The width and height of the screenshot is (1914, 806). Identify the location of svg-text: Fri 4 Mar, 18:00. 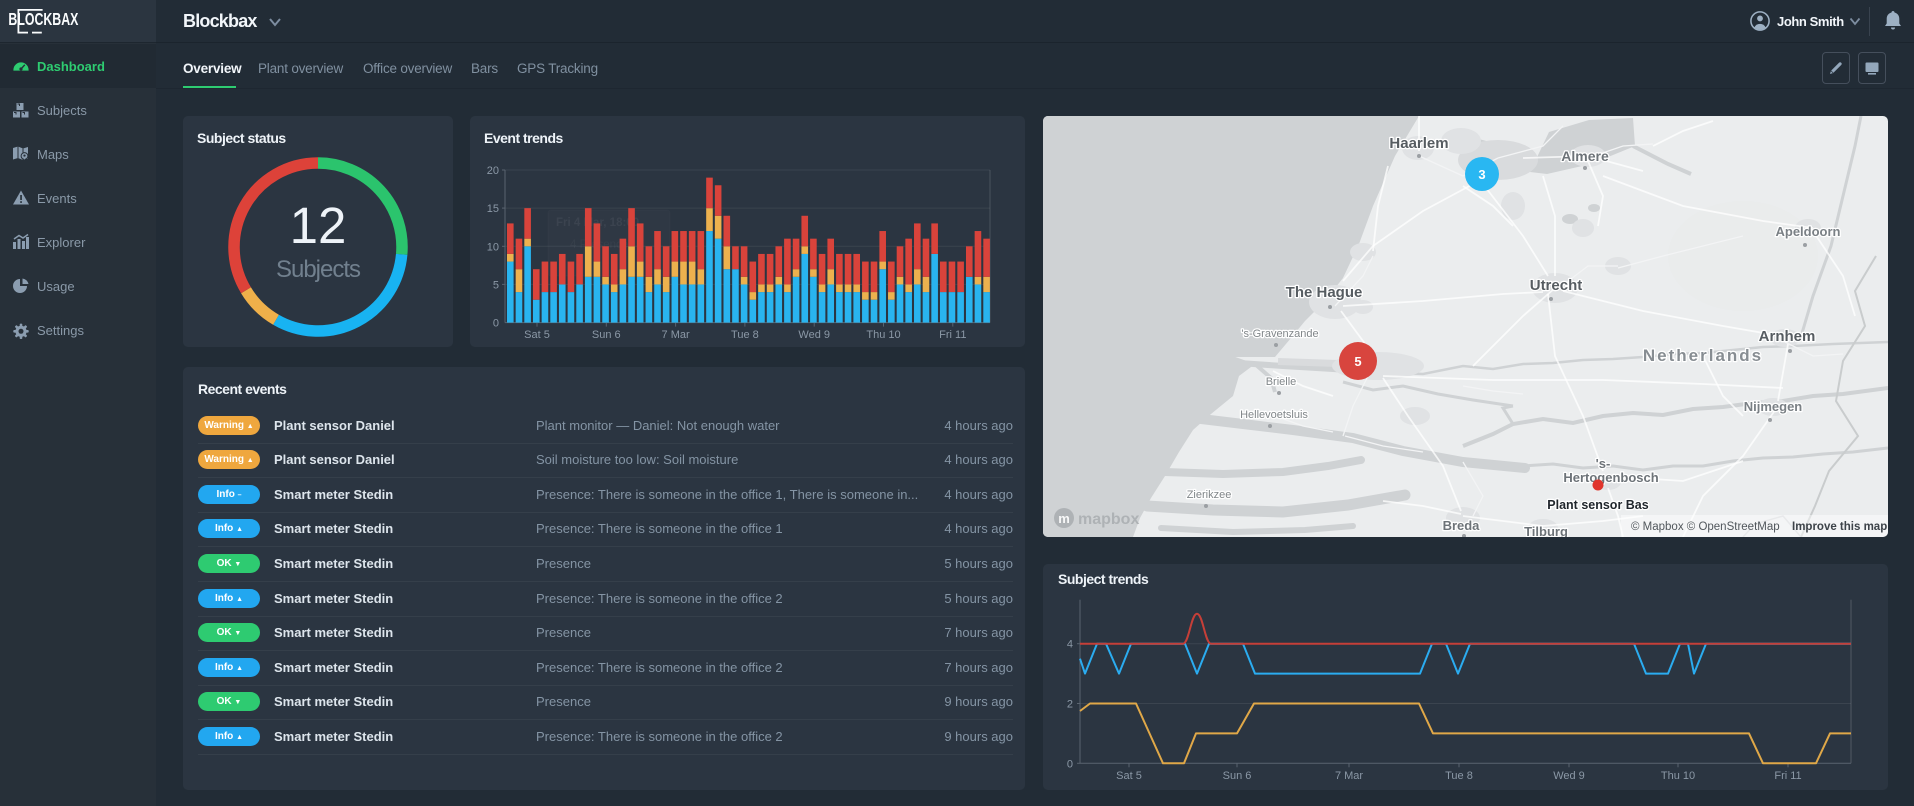
(597, 223).